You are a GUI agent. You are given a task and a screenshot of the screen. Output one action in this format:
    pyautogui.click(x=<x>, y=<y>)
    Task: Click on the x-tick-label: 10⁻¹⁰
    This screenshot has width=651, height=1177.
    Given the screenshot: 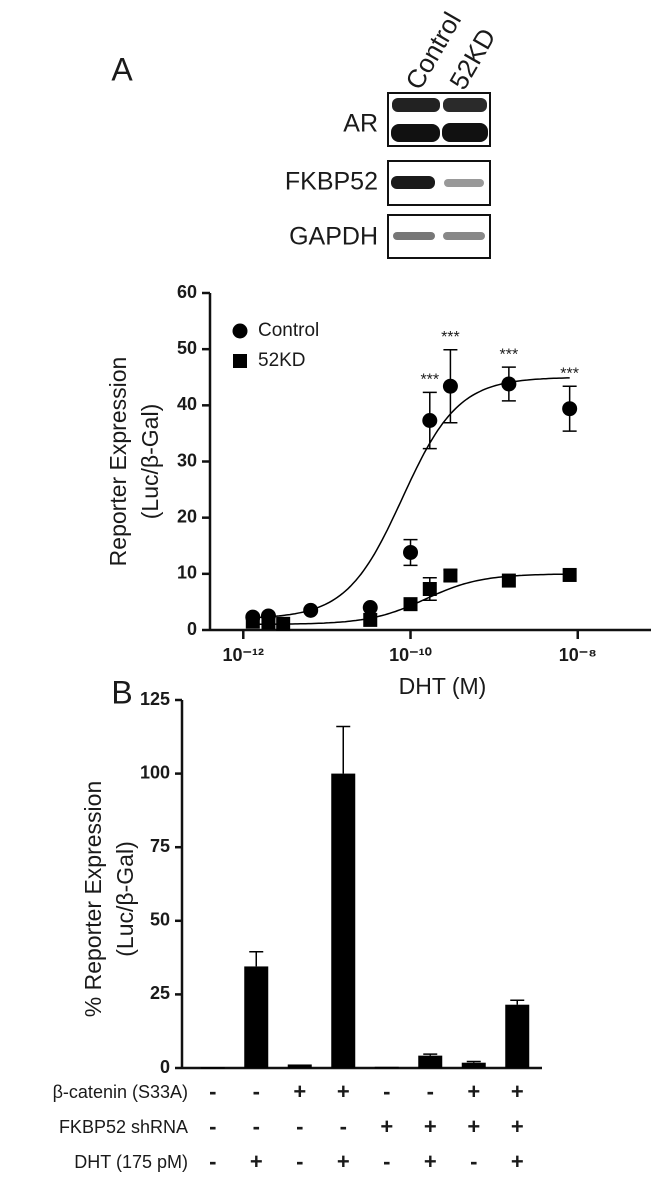 What is the action you would take?
    pyautogui.click(x=410, y=655)
    